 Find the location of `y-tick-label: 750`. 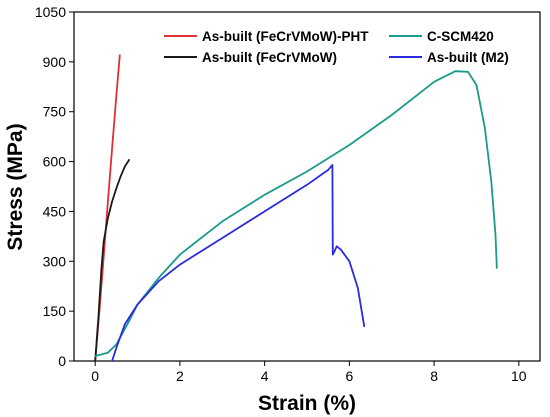

y-tick-label: 750 is located at coordinates (55, 112).